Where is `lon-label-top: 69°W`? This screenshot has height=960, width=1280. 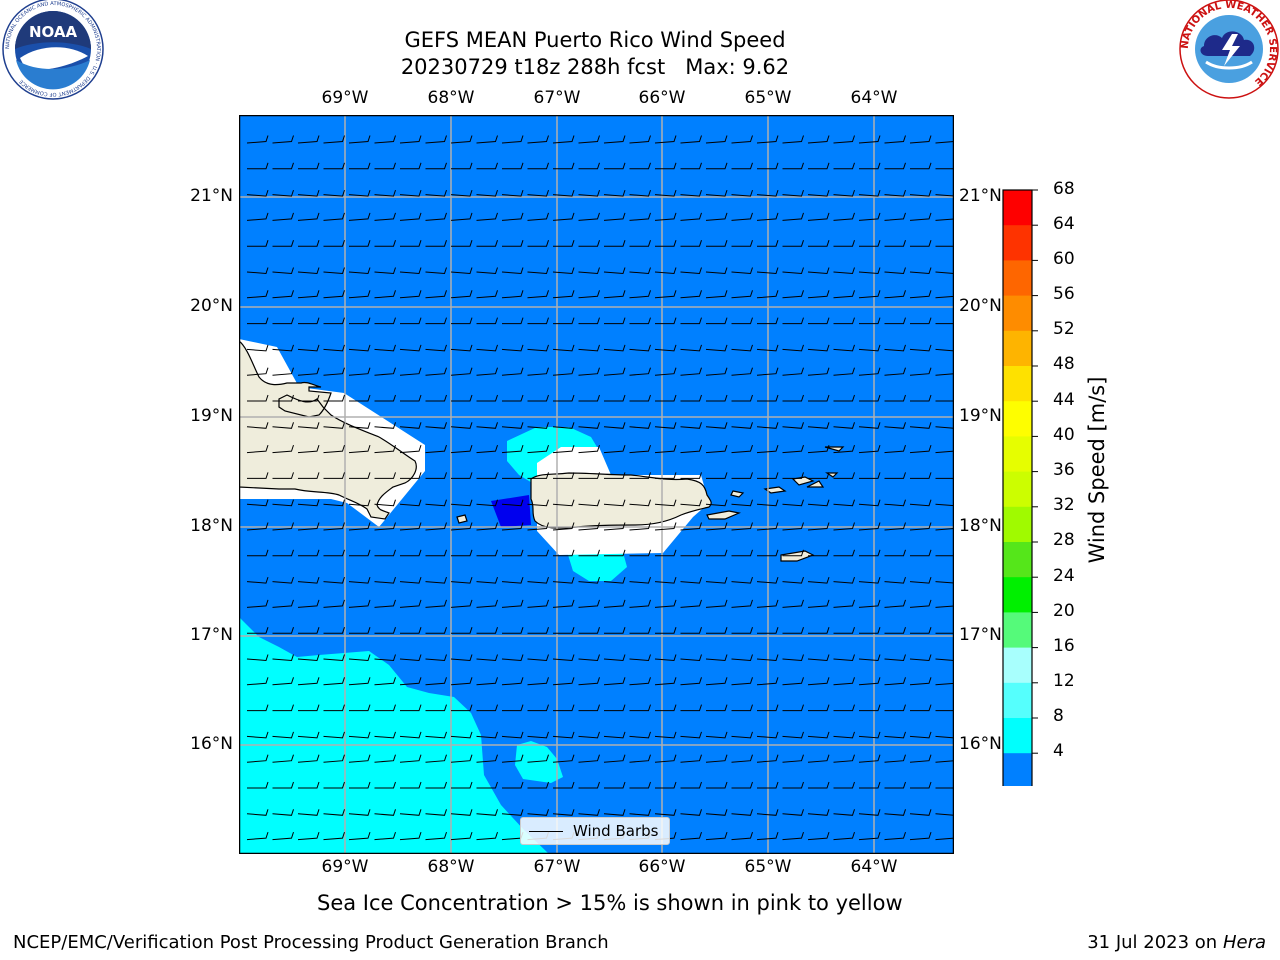 lon-label-top: 69°W is located at coordinates (345, 98).